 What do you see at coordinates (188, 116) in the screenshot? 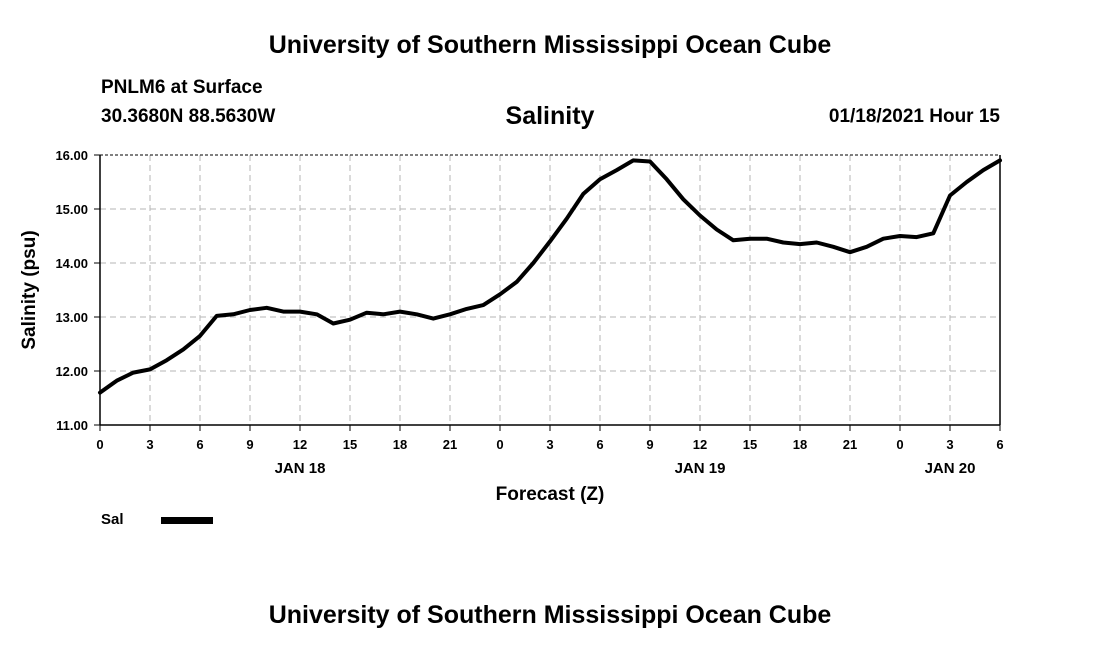
I see `coordinates-label: 30.3680N 88.5630W` at bounding box center [188, 116].